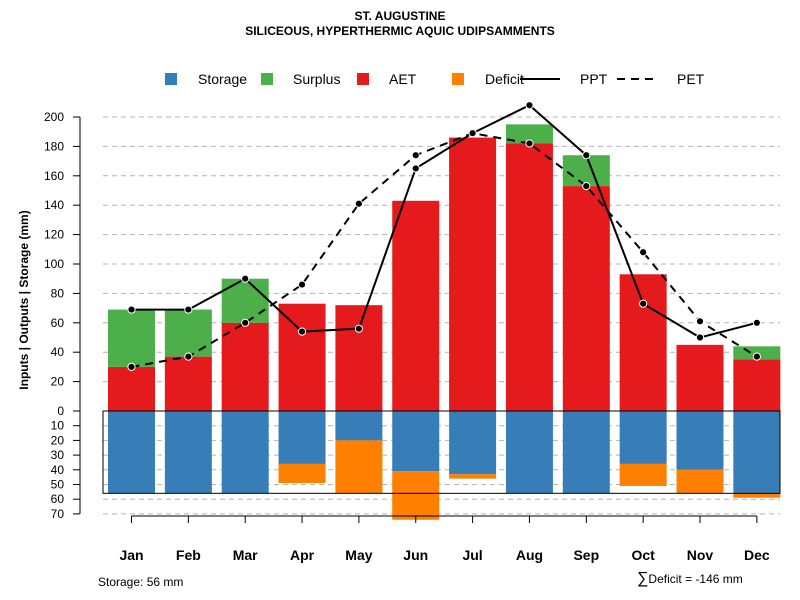 This screenshot has width=800, height=600. Describe the element at coordinates (54, 205) in the screenshot. I see `y-tick-label: 140` at that location.